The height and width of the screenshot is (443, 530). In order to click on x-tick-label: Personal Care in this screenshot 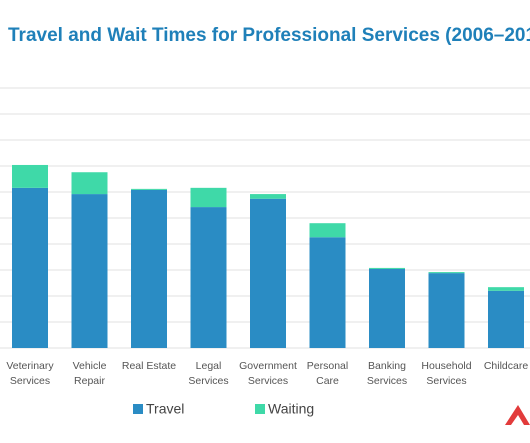, I will do `click(327, 373)`.